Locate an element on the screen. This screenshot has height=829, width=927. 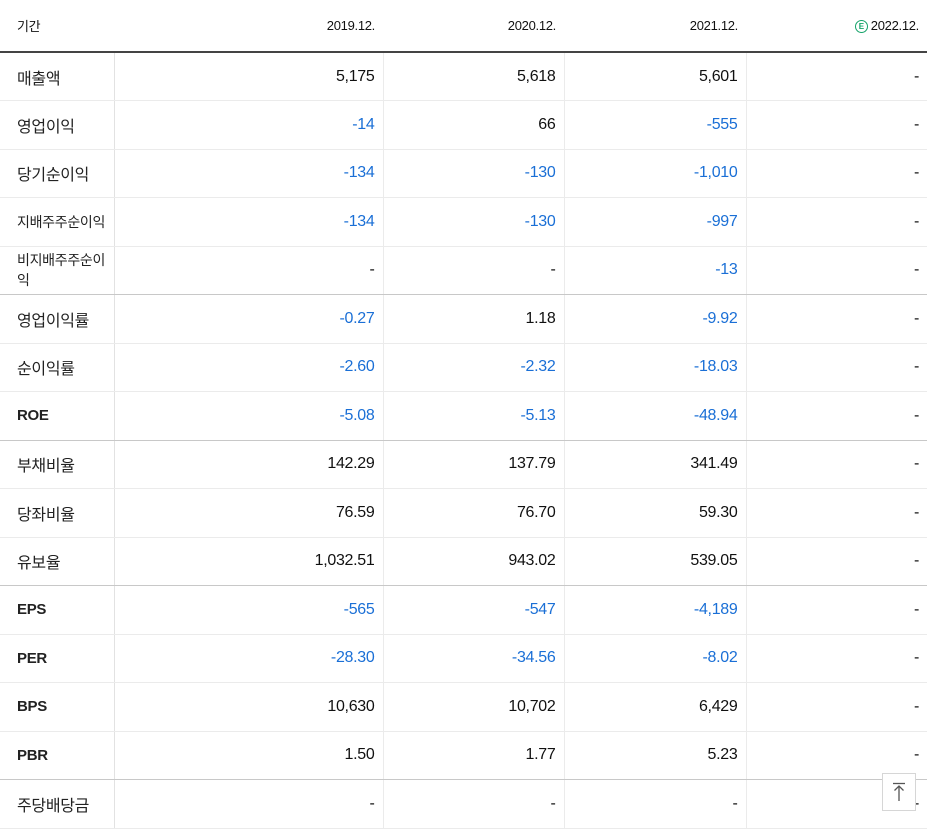
row-value-2020-12: 943.02 is located at coordinates (473, 561).